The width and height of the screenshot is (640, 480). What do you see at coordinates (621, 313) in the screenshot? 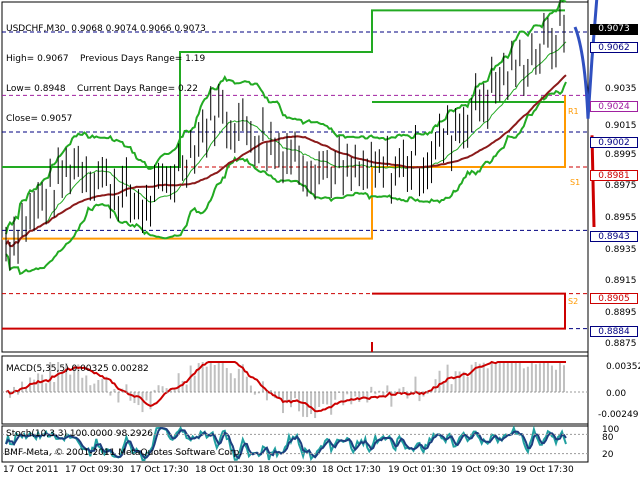
I see `price-tick: 0.8895` at bounding box center [621, 313].